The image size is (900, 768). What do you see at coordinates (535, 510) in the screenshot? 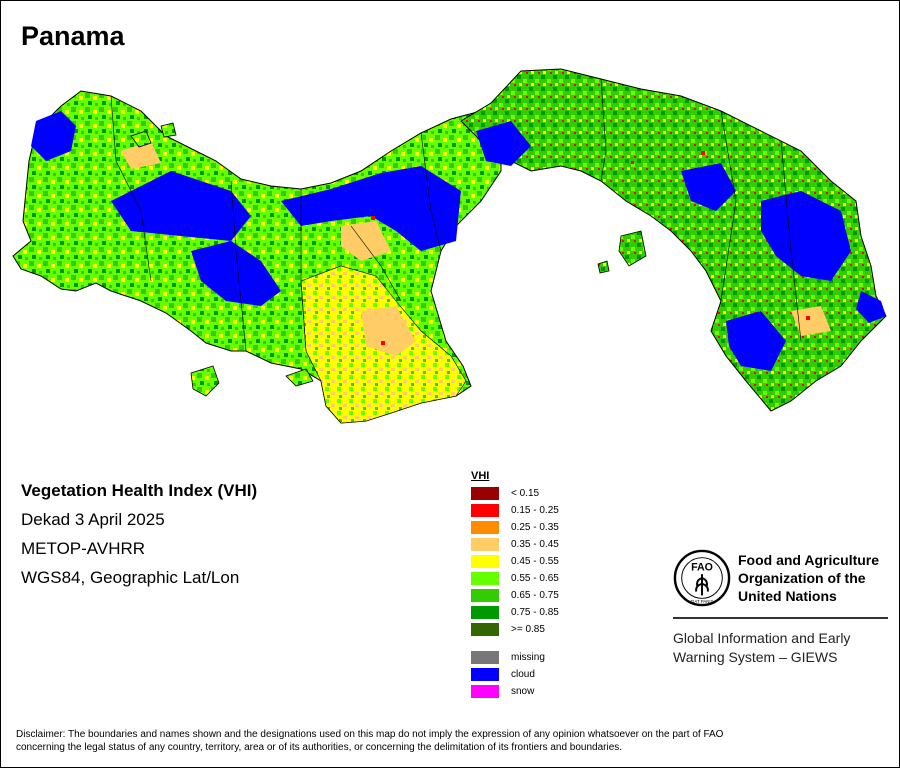
I see `legend-label: 0.15 - 0.25` at bounding box center [535, 510].